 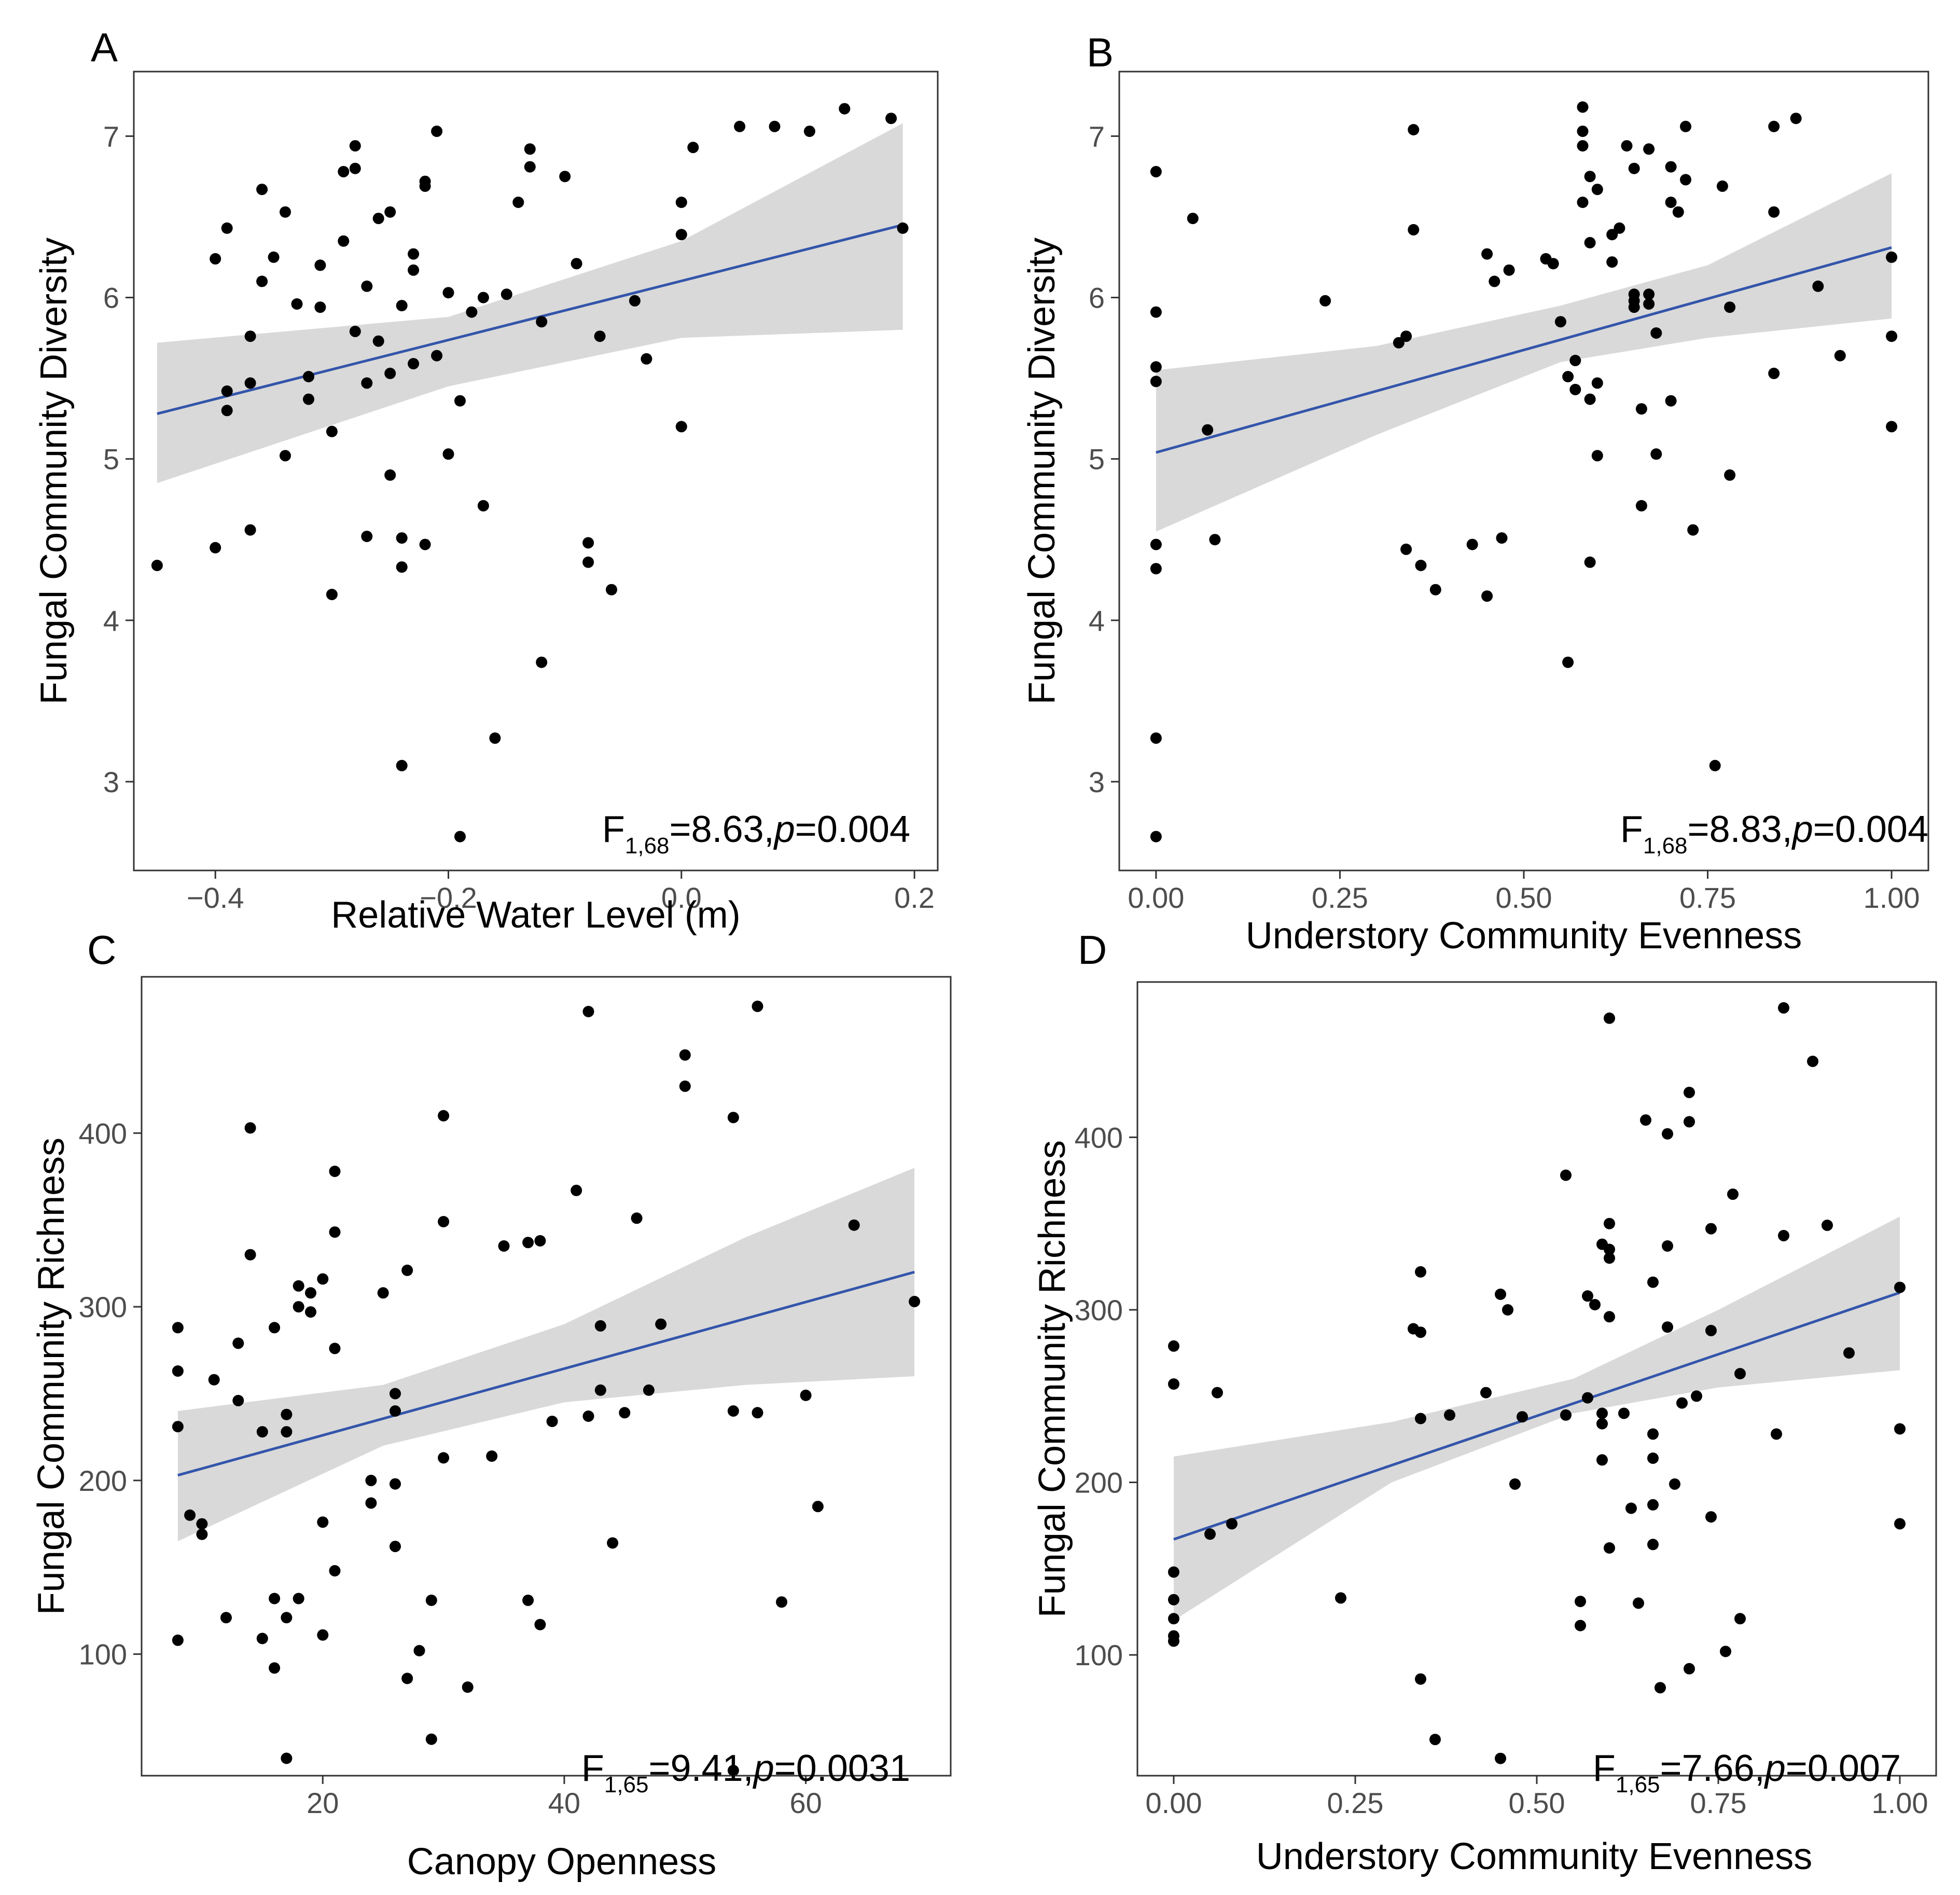 What do you see at coordinates (1092, 950) in the screenshot?
I see `panel-label-d: D` at bounding box center [1092, 950].